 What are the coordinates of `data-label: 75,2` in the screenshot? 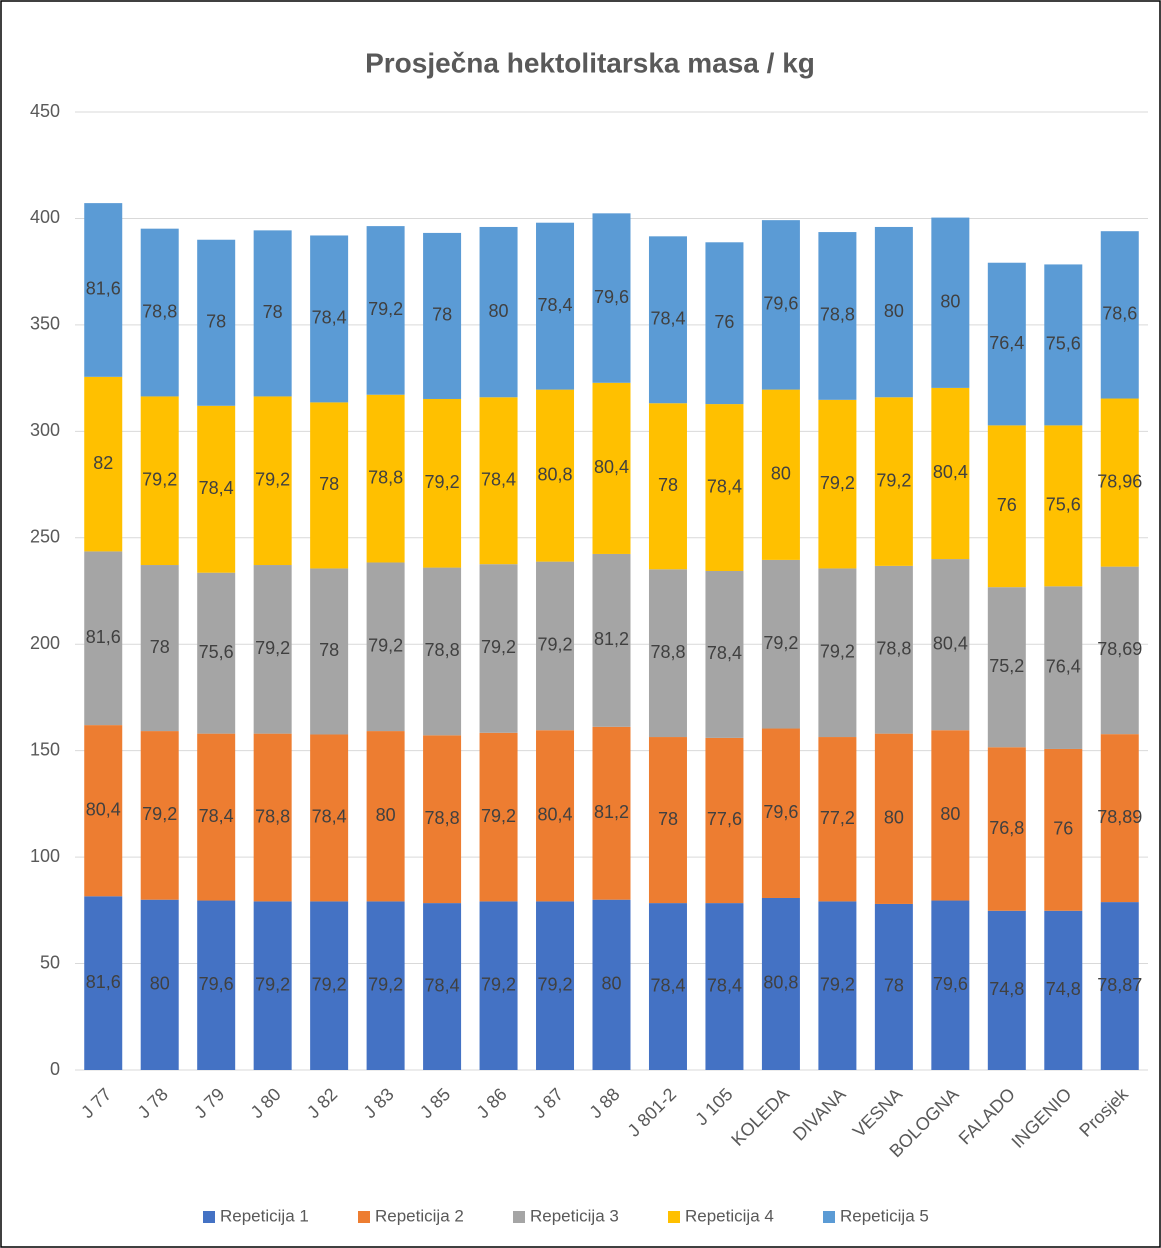 It's located at (1006, 666).